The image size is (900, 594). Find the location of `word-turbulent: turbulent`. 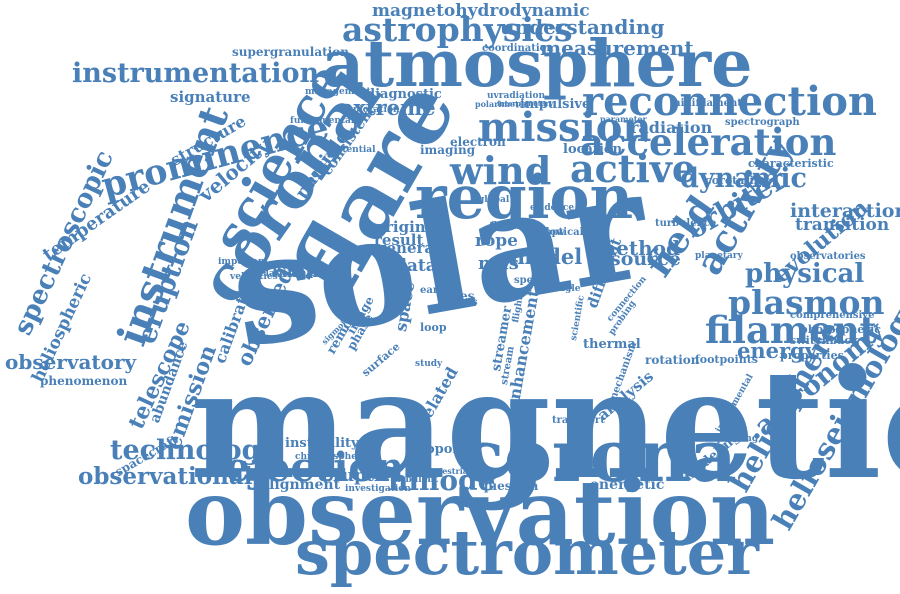

word-turbulent: turbulent is located at coordinates (414, 480).